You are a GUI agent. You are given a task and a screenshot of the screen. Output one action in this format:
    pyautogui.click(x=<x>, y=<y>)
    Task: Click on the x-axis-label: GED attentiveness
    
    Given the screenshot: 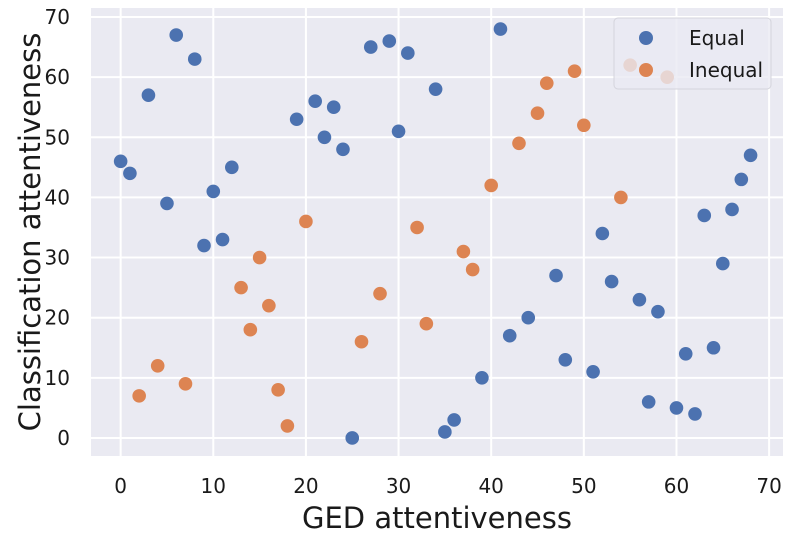 What is the action you would take?
    pyautogui.click(x=437, y=518)
    